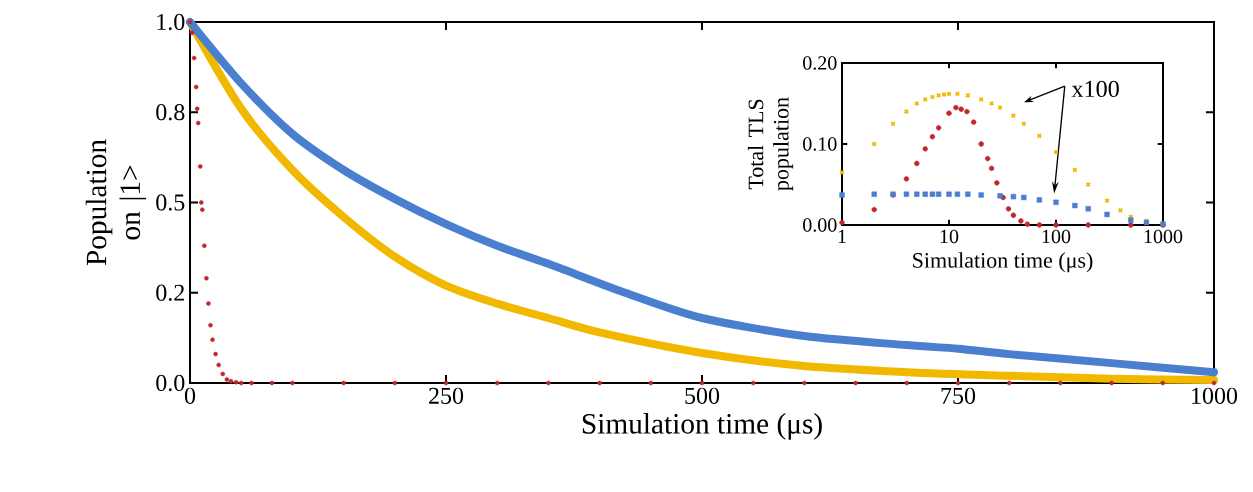  Describe the element at coordinates (1056, 236) in the screenshot. I see `x-tick-label: 100` at that location.